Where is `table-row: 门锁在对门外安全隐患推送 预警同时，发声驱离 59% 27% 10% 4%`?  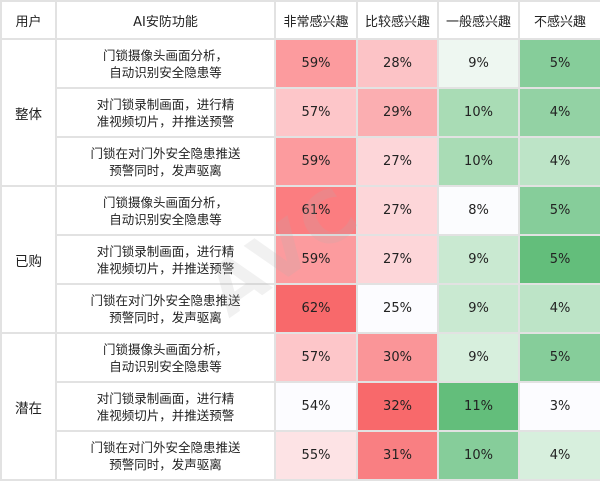
table-row: 门锁在对门外安全隐患推送 预警同时，发声驱离 59% 27% 10% 4% is located at coordinates (300, 161).